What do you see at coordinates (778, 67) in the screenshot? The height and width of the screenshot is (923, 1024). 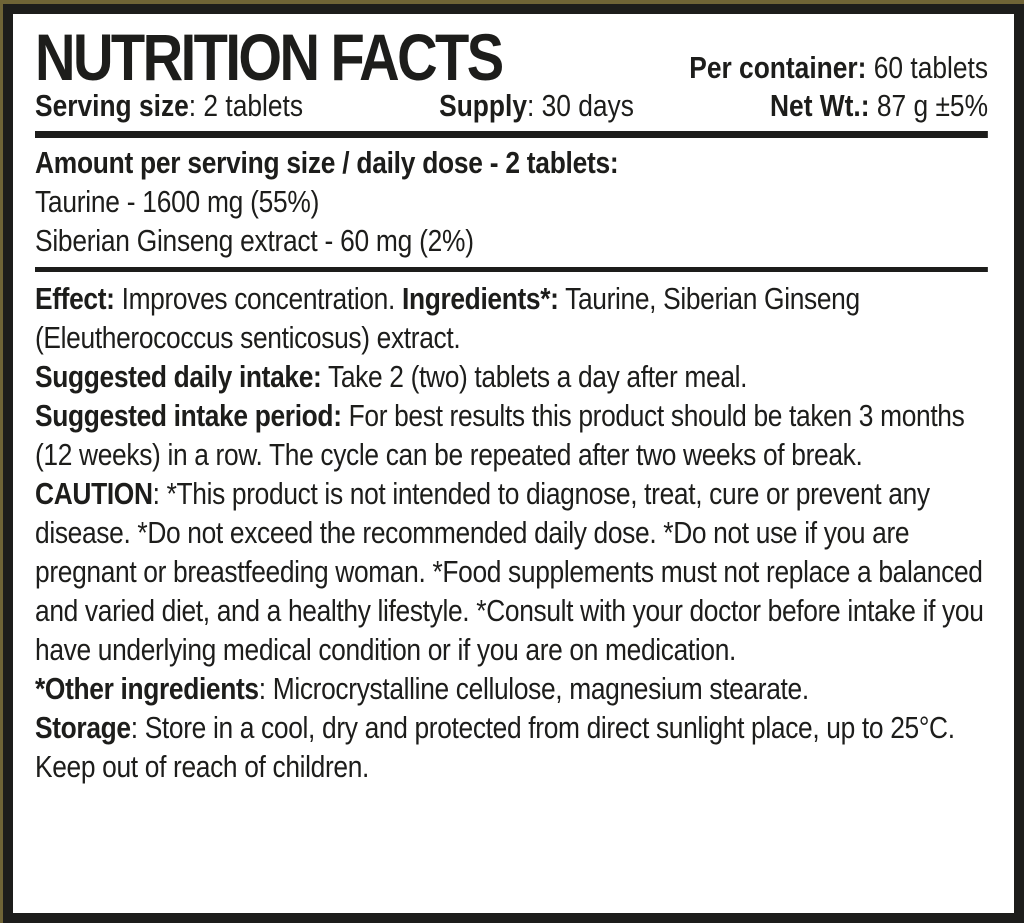 I see `per-container-label: Per container:` at bounding box center [778, 67].